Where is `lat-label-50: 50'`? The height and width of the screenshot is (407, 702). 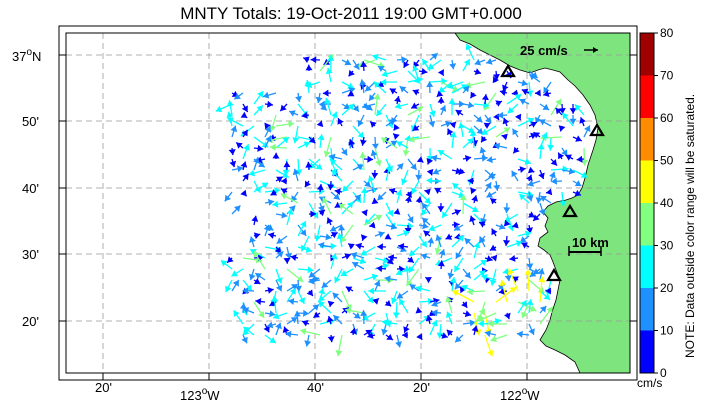
lat-label-50: 50' is located at coordinates (30, 121).